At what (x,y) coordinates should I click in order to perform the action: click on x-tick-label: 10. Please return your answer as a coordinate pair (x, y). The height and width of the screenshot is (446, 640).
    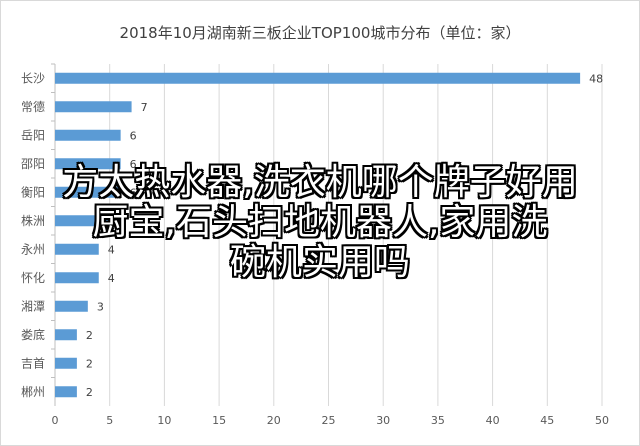
    Looking at the image, I should click on (164, 420).